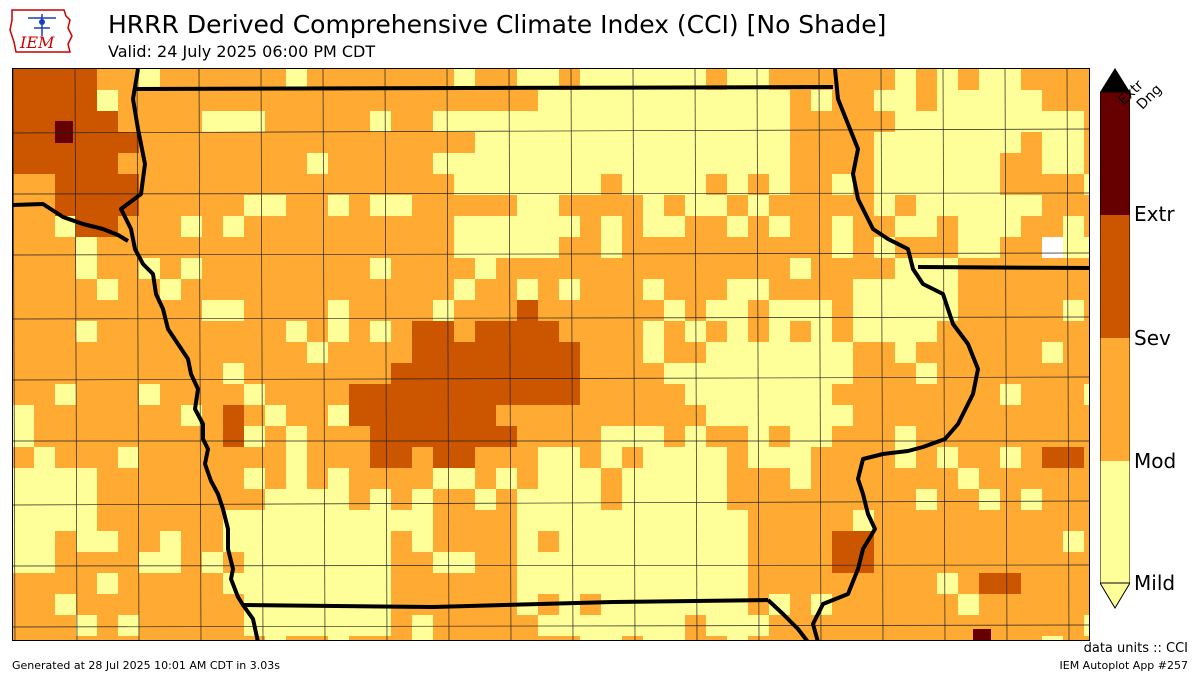 This screenshot has width=1200, height=675. Describe the element at coordinates (242, 51) in the screenshot. I see `valid-time: Valid: 24 July 2025 06:00 PM CDT` at that location.